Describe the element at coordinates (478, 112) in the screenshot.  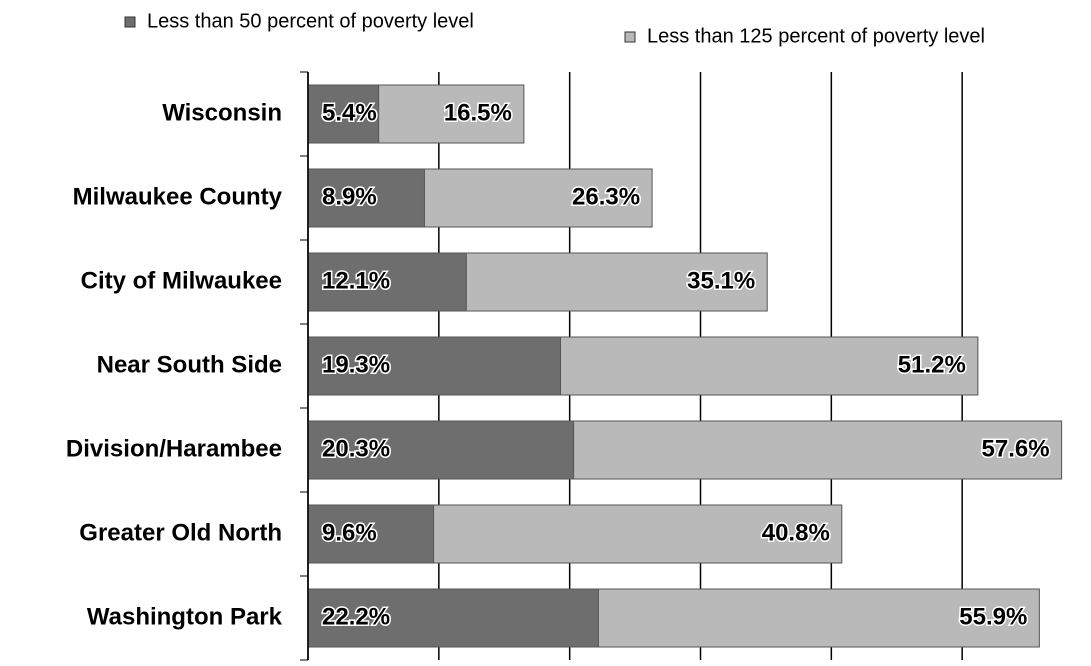
I see `value-label: 16.5%` at that location.